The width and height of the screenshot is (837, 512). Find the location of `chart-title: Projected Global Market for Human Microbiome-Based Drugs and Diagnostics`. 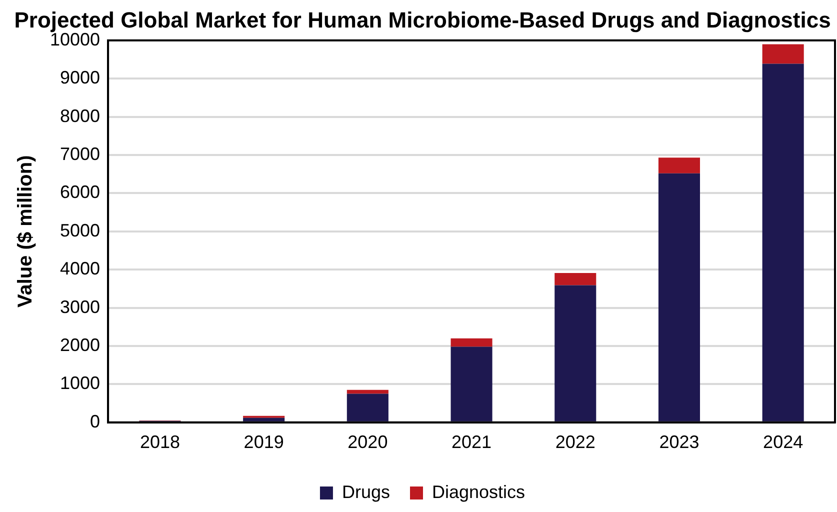

chart-title: Projected Global Market for Human Microbiome-Based Drugs and Diagnostics is located at coordinates (422, 19).